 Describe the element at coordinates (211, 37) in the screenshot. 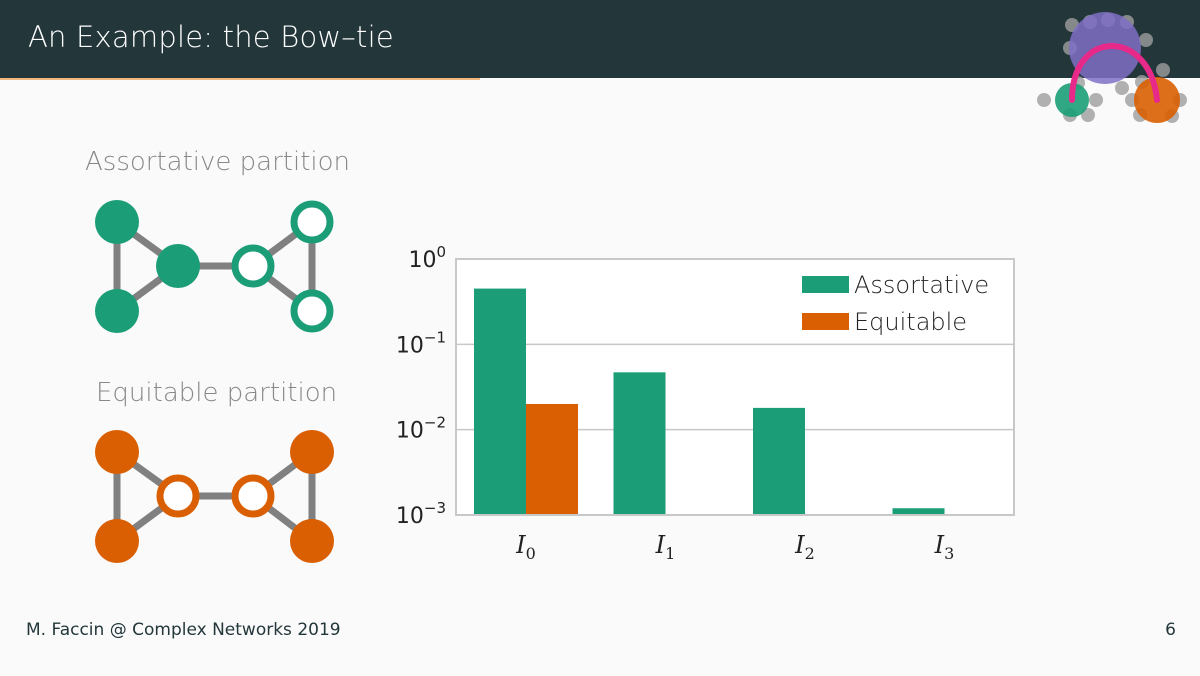

I see `slide-title: An Example: the Bow–tie` at that location.